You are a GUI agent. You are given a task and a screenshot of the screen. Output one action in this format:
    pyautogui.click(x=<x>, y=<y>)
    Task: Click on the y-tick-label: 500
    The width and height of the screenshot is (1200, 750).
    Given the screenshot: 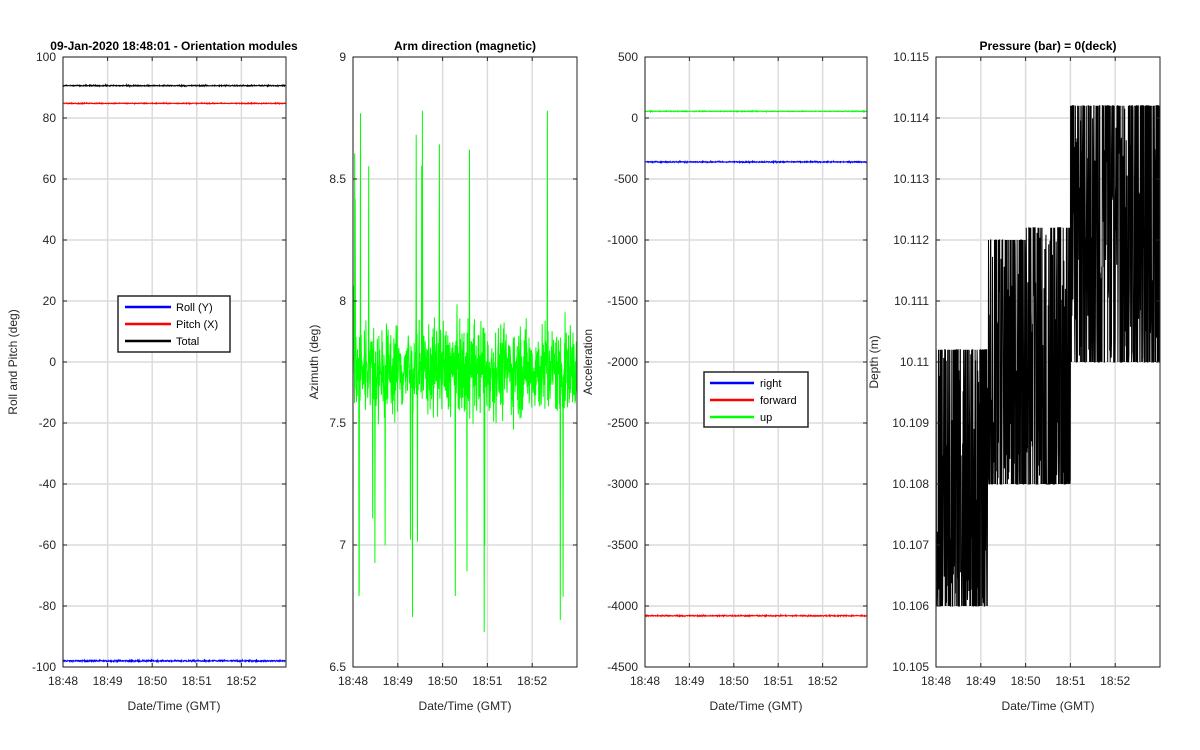 What is the action you would take?
    pyautogui.click(x=628, y=57)
    